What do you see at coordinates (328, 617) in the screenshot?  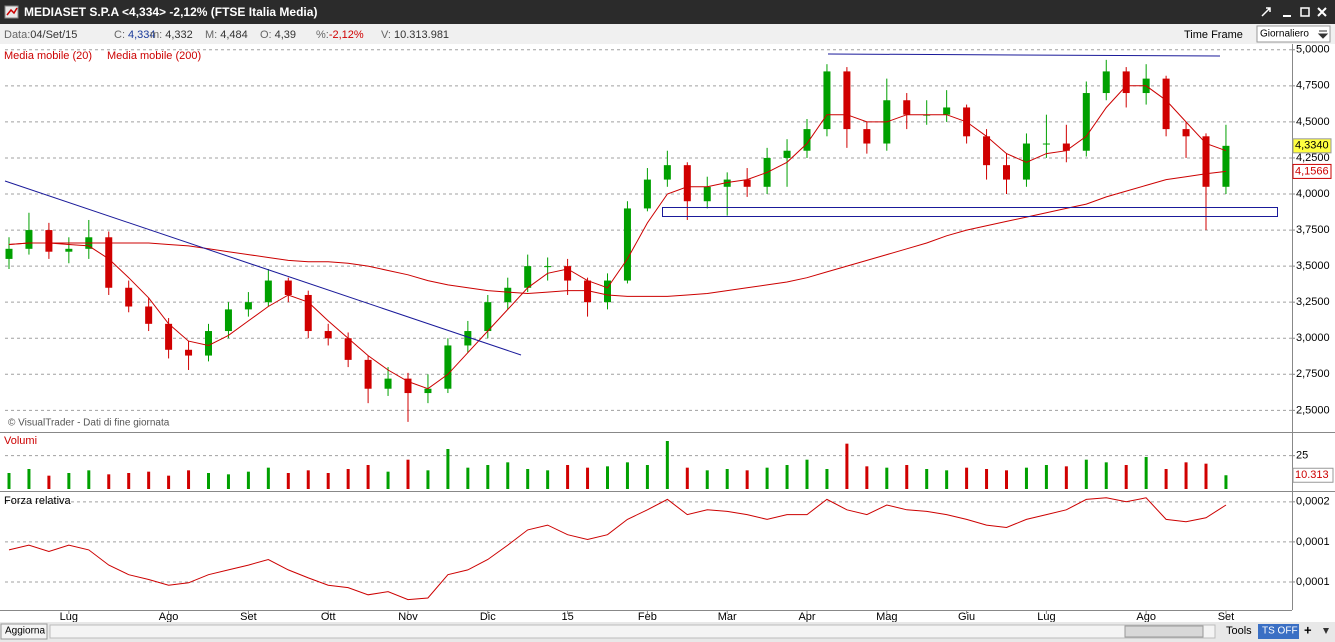 I see `x-tick-label: Ott` at bounding box center [328, 617].